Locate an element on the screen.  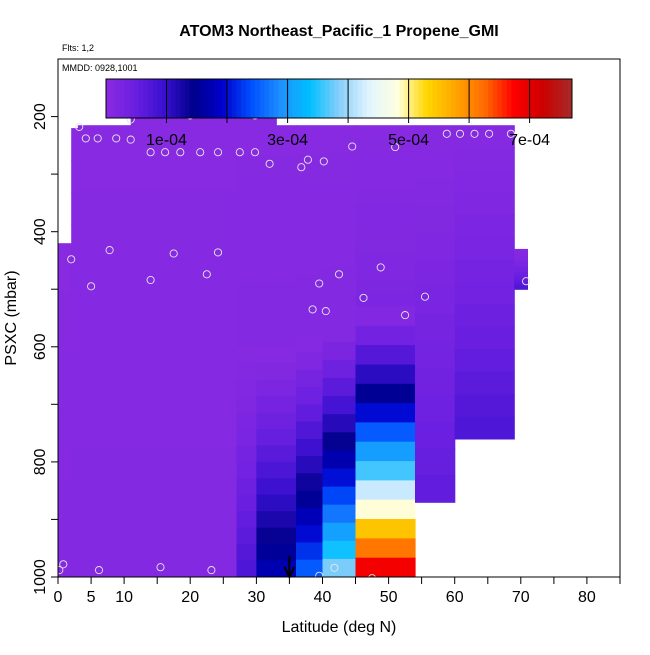
y-tick-label: 400 is located at coordinates (40, 231).